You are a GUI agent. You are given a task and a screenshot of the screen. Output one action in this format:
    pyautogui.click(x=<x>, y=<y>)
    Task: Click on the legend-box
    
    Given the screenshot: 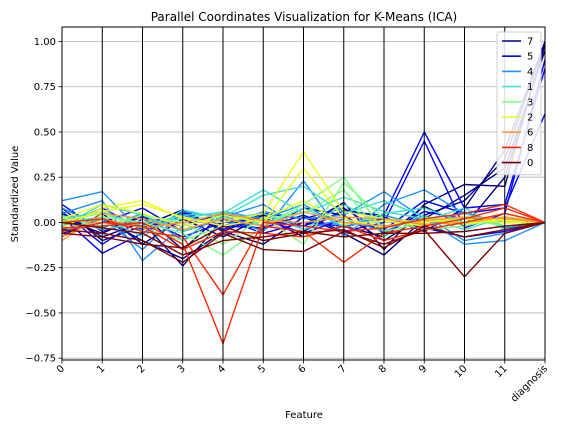 What is the action you would take?
    pyautogui.click(x=519, y=103)
    